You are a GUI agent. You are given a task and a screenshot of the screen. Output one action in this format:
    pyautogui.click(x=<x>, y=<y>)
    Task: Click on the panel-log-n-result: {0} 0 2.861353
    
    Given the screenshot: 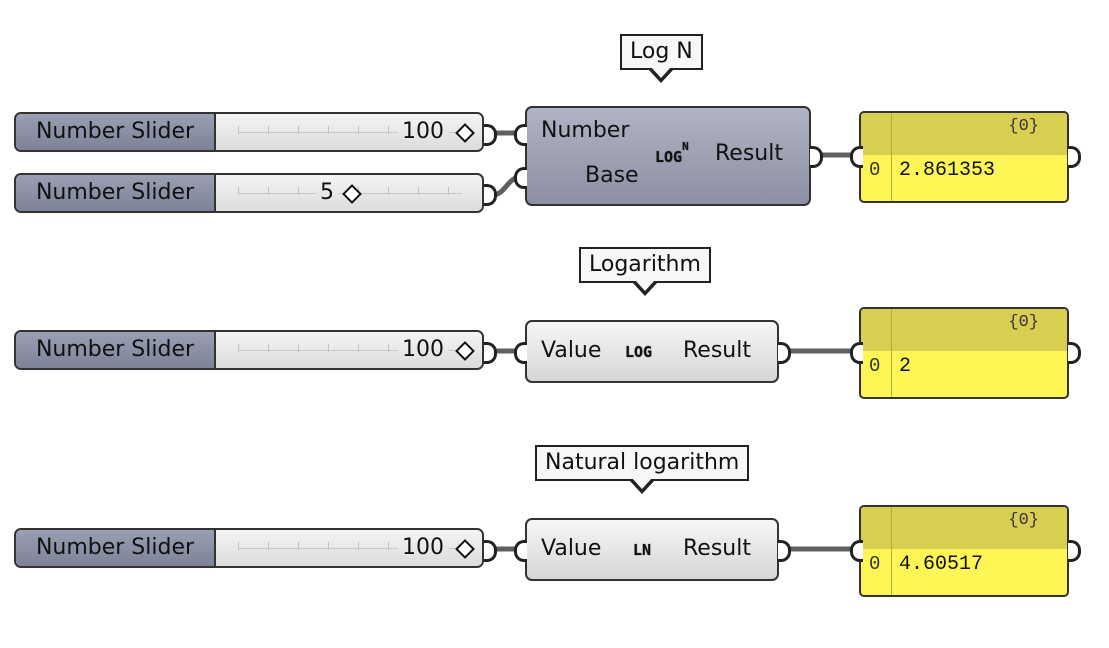 What is the action you would take?
    pyautogui.click(x=964, y=157)
    